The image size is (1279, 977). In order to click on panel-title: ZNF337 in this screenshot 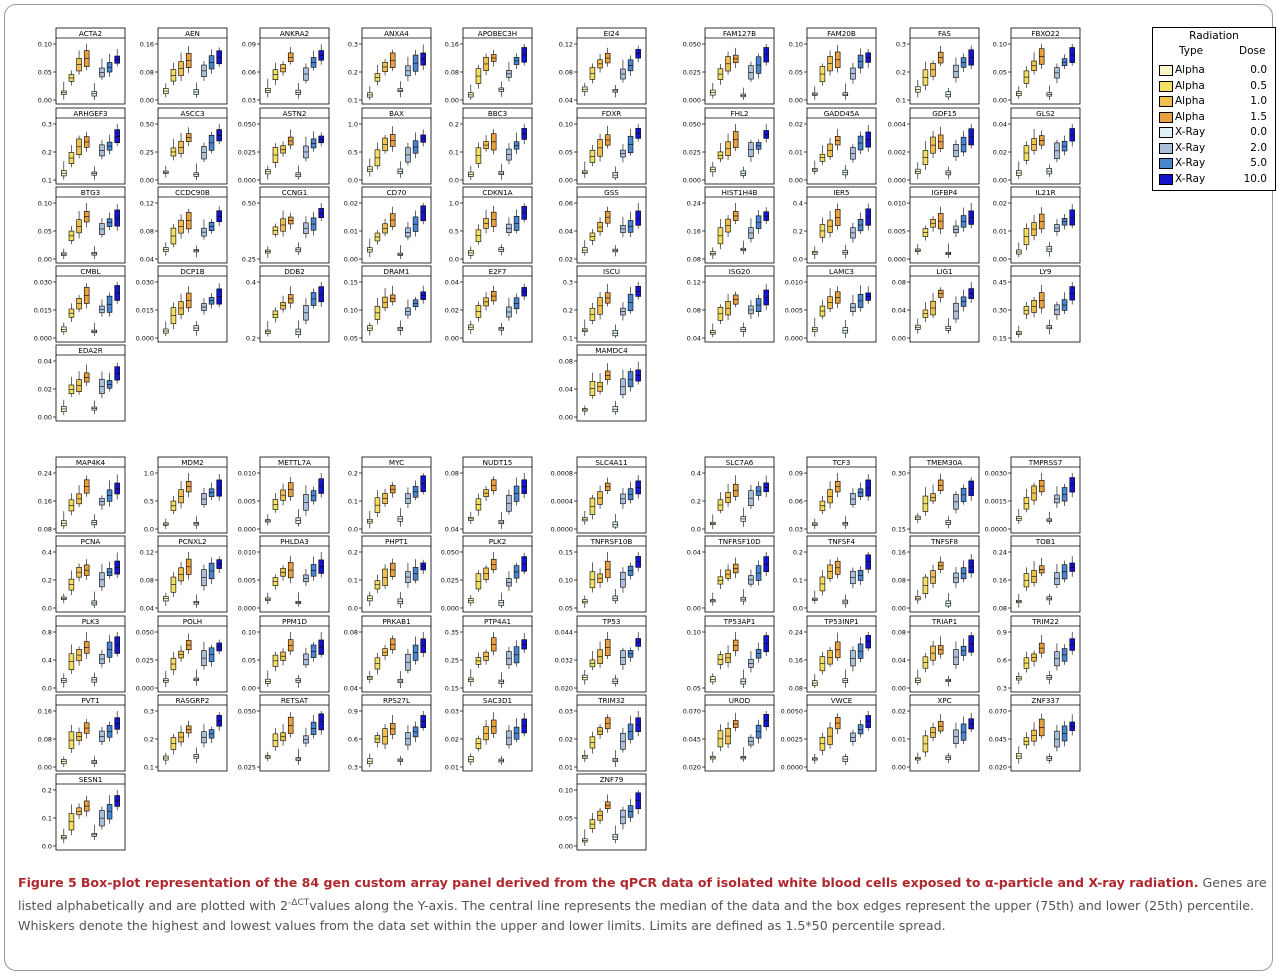, I will do `click(1045, 700)`.